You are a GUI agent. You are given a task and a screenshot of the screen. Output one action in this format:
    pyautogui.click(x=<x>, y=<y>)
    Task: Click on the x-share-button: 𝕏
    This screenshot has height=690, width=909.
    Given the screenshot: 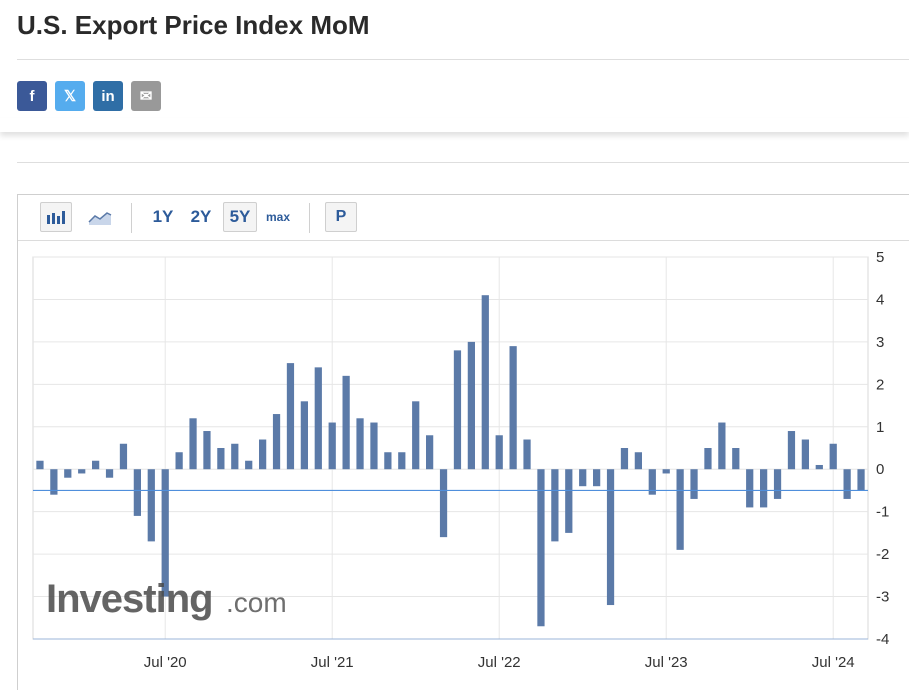 What is the action you would take?
    pyautogui.click(x=70, y=96)
    